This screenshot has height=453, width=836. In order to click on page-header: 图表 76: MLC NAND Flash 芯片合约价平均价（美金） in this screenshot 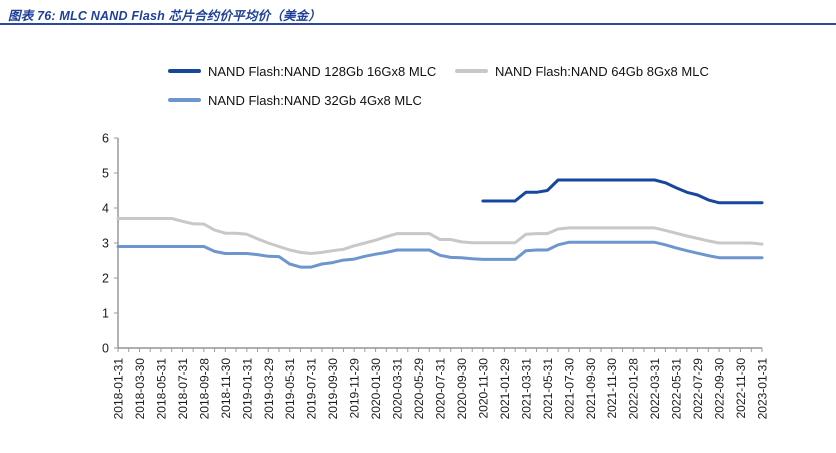, I will do `click(418, 12)`.